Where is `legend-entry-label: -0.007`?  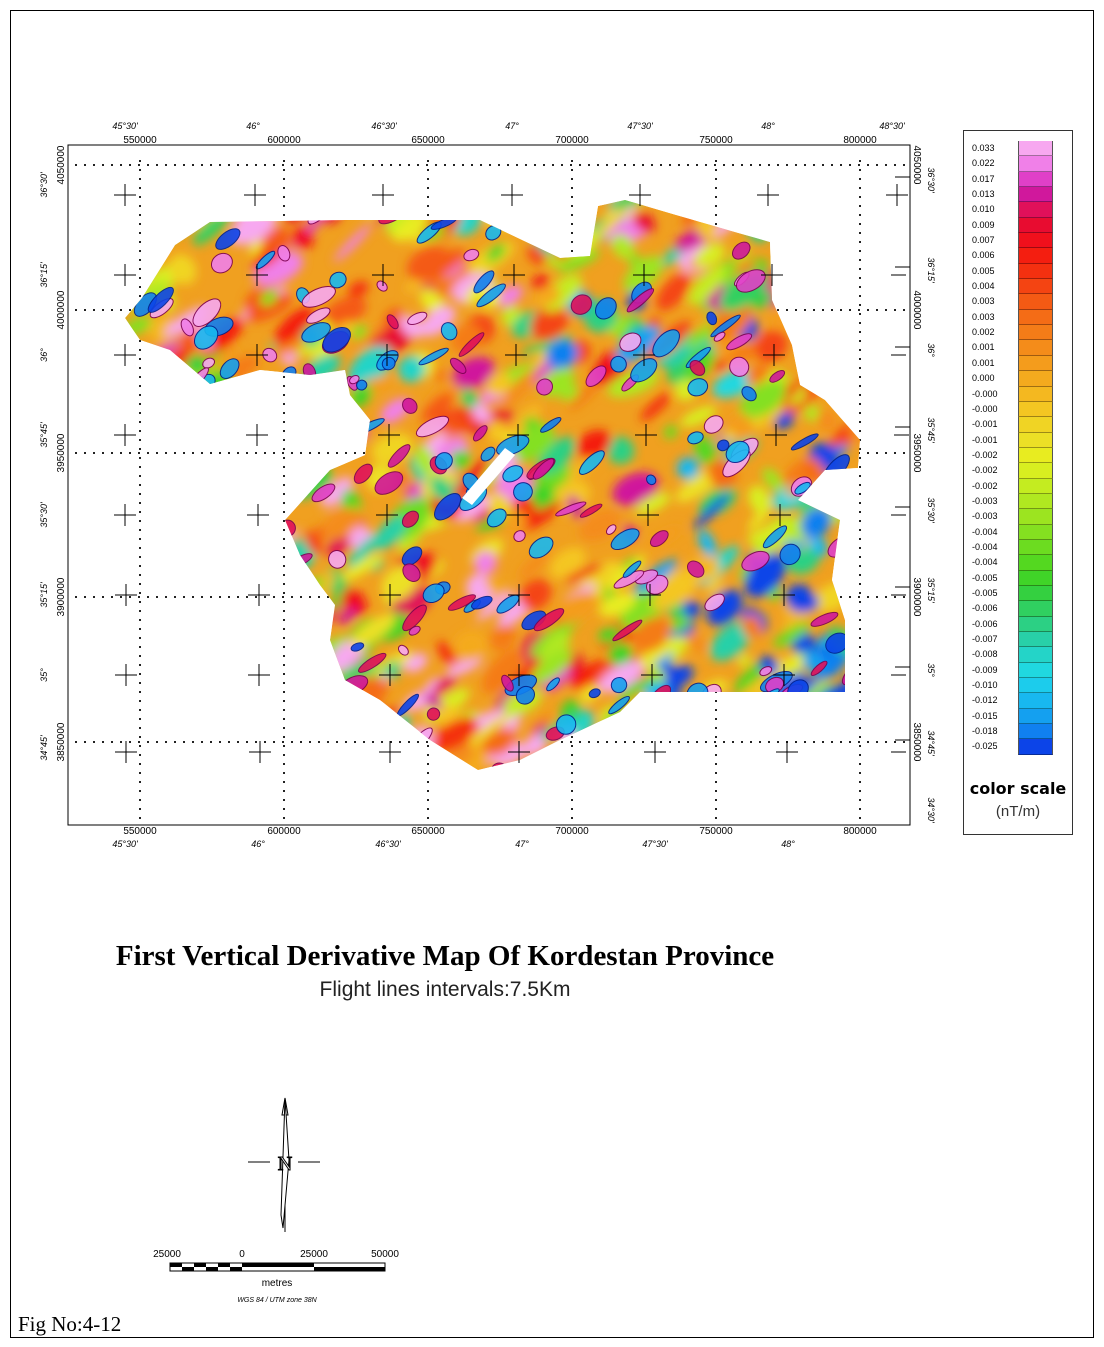
legend-entry-label: -0.007 is located at coordinates (985, 639).